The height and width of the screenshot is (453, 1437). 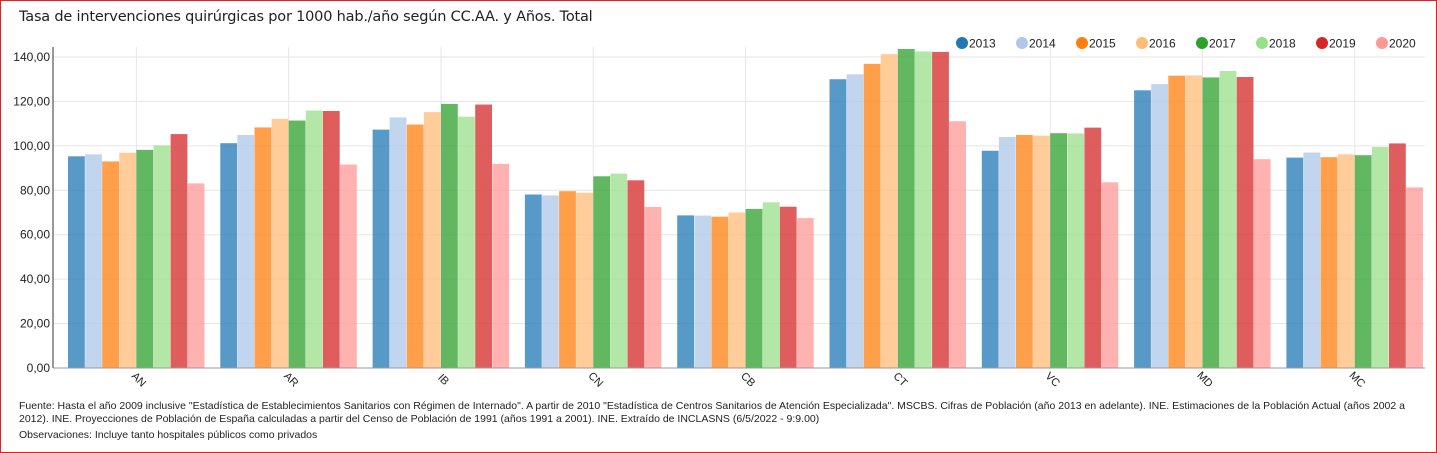 I want to click on x-axis: AN AR IB CN CB CT VC MD MC, so click(x=739, y=378).